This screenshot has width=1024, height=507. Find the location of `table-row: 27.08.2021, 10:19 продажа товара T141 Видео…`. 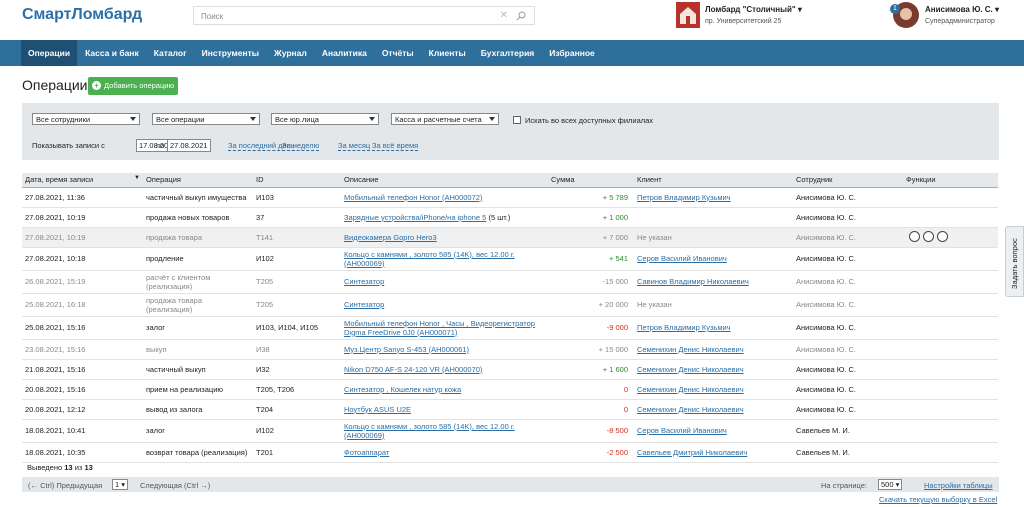

table-row: 27.08.2021, 10:19 продажа товара T141 Видео… is located at coordinates (510, 237).